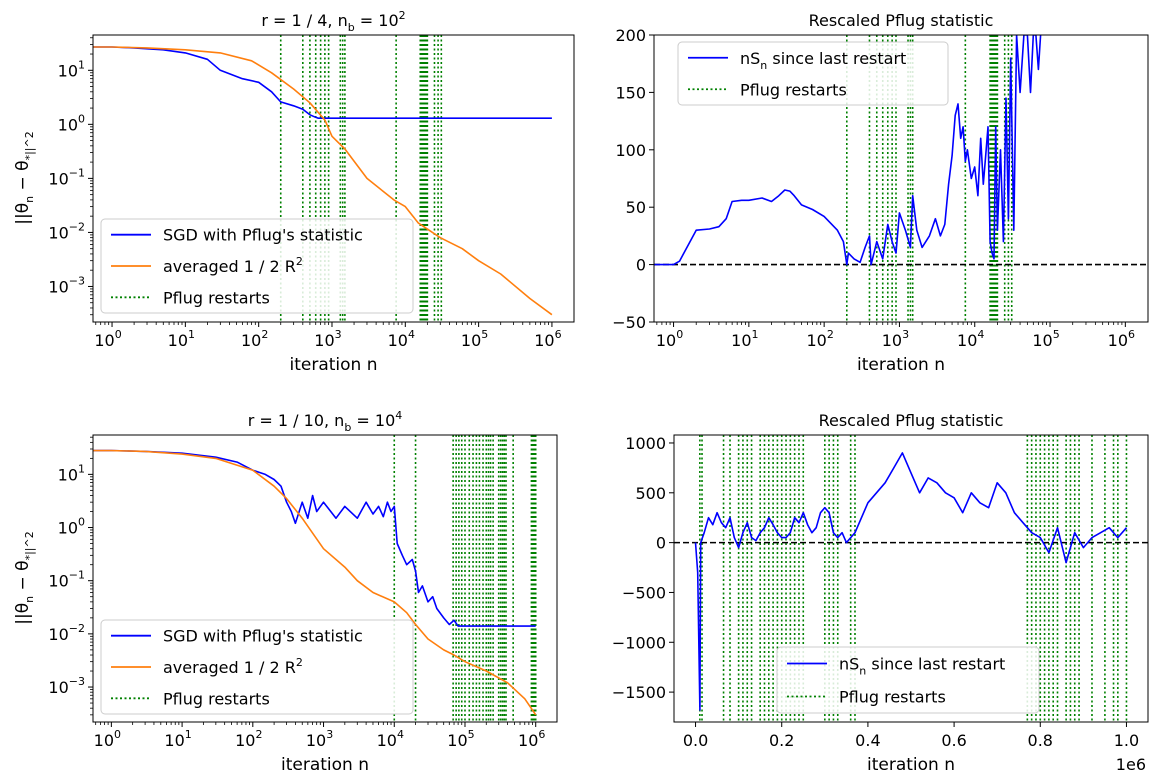 This screenshot has width=1153, height=771. Describe the element at coordinates (695, 740) in the screenshot. I see `x-tick-label: 0.0` at that location.